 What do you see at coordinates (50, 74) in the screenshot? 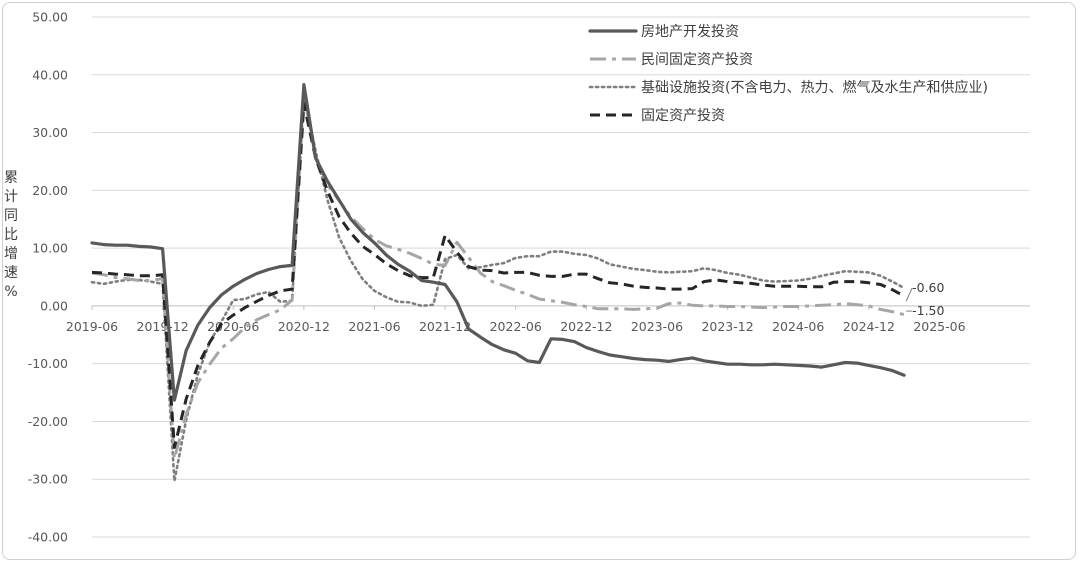
I see `y-tick-label: 40.00` at bounding box center [50, 74].